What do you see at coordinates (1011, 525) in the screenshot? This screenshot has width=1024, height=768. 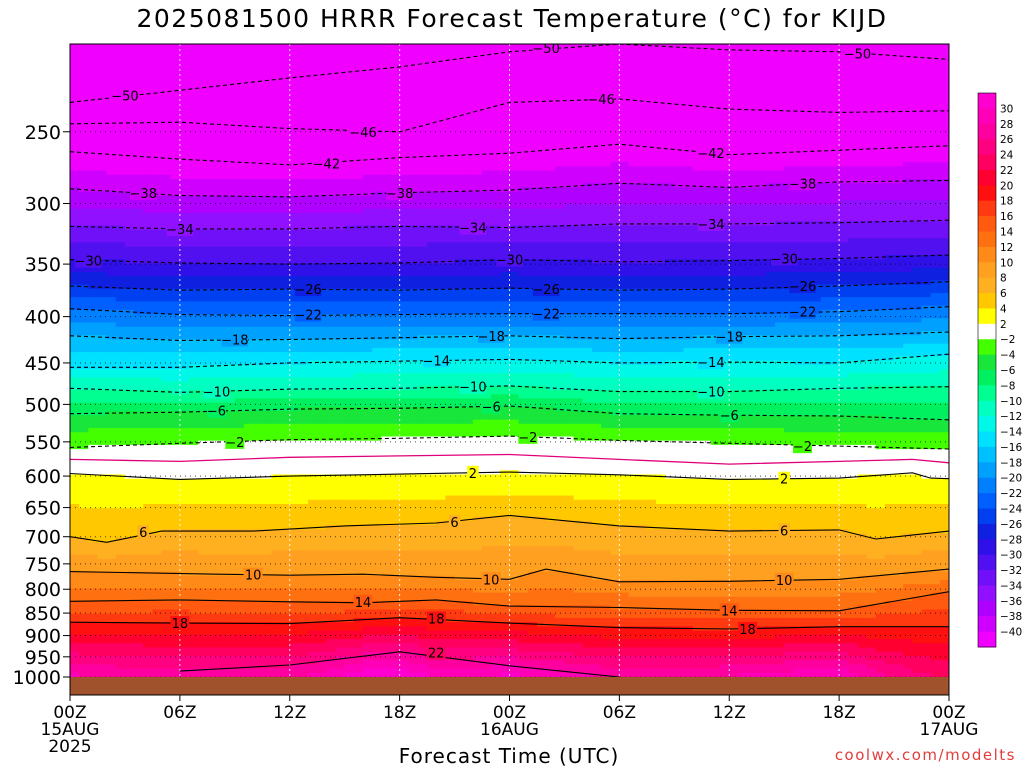 I see `colorbar-label: −26` at bounding box center [1011, 525].